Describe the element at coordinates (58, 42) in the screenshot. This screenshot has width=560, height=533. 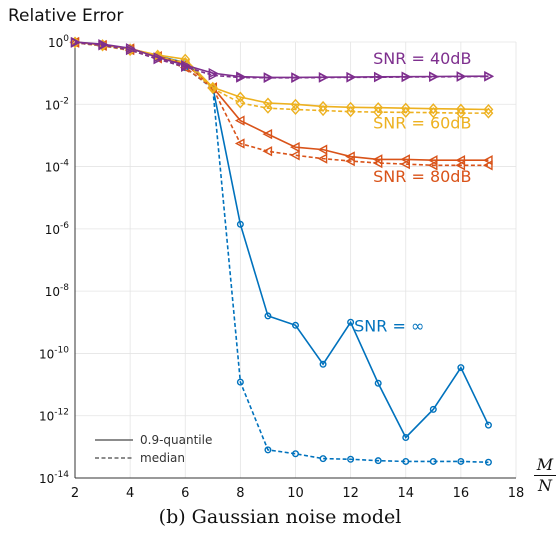
I see `y-tick-label: 10⁰` at that location.